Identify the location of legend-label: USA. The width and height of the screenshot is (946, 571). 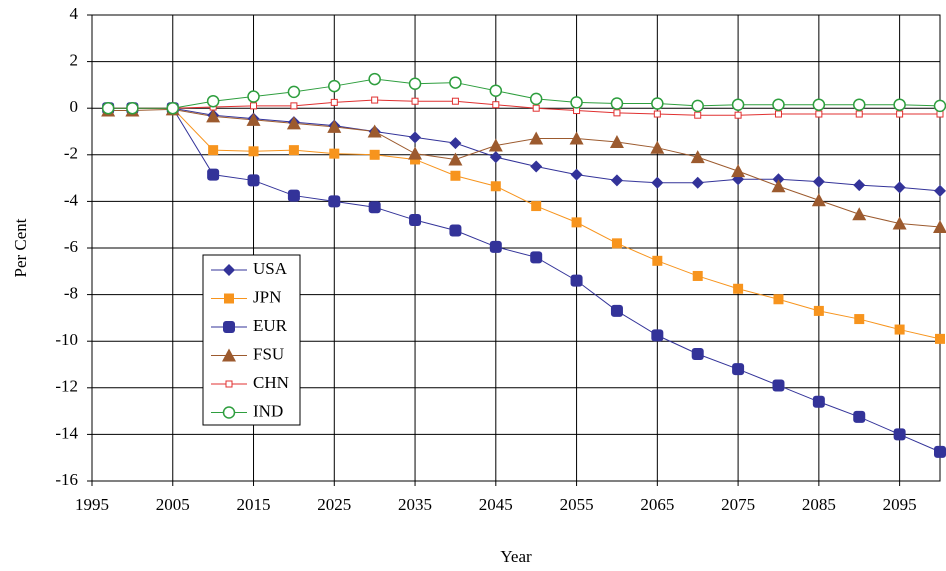
(270, 268).